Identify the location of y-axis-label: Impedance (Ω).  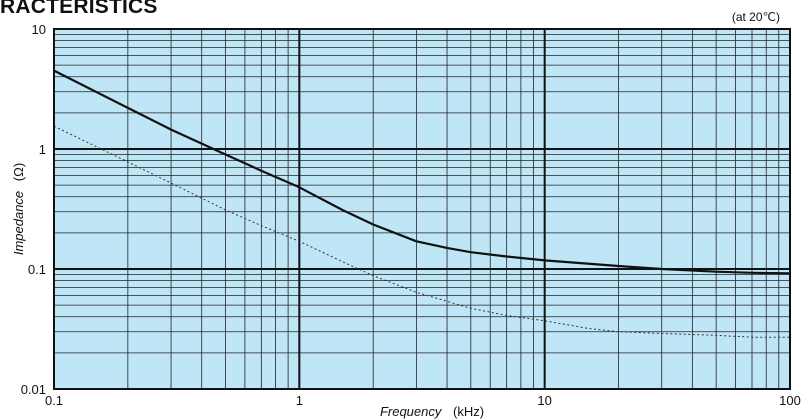
(18, 209).